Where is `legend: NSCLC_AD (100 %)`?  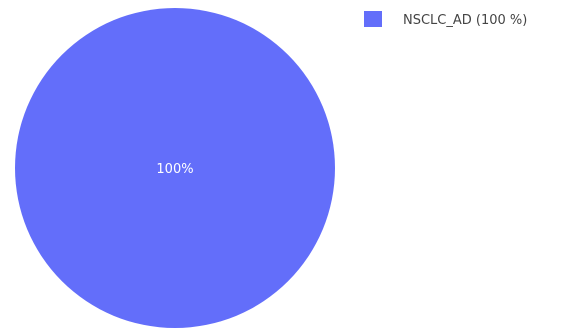
legend: NSCLC_AD (100 %) is located at coordinates (445, 19).